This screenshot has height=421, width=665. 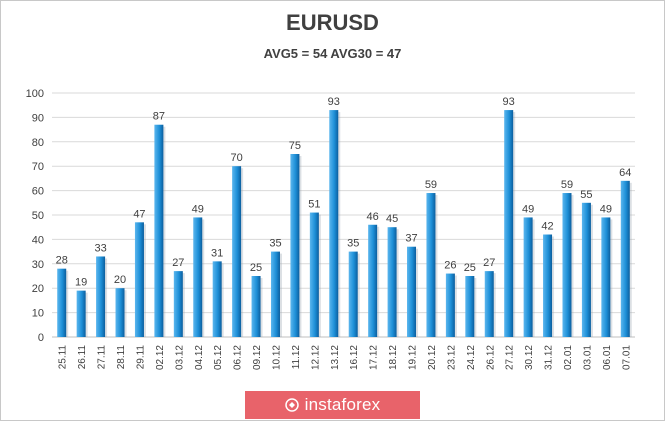 I want to click on bar-27.12, so click(x=509, y=223).